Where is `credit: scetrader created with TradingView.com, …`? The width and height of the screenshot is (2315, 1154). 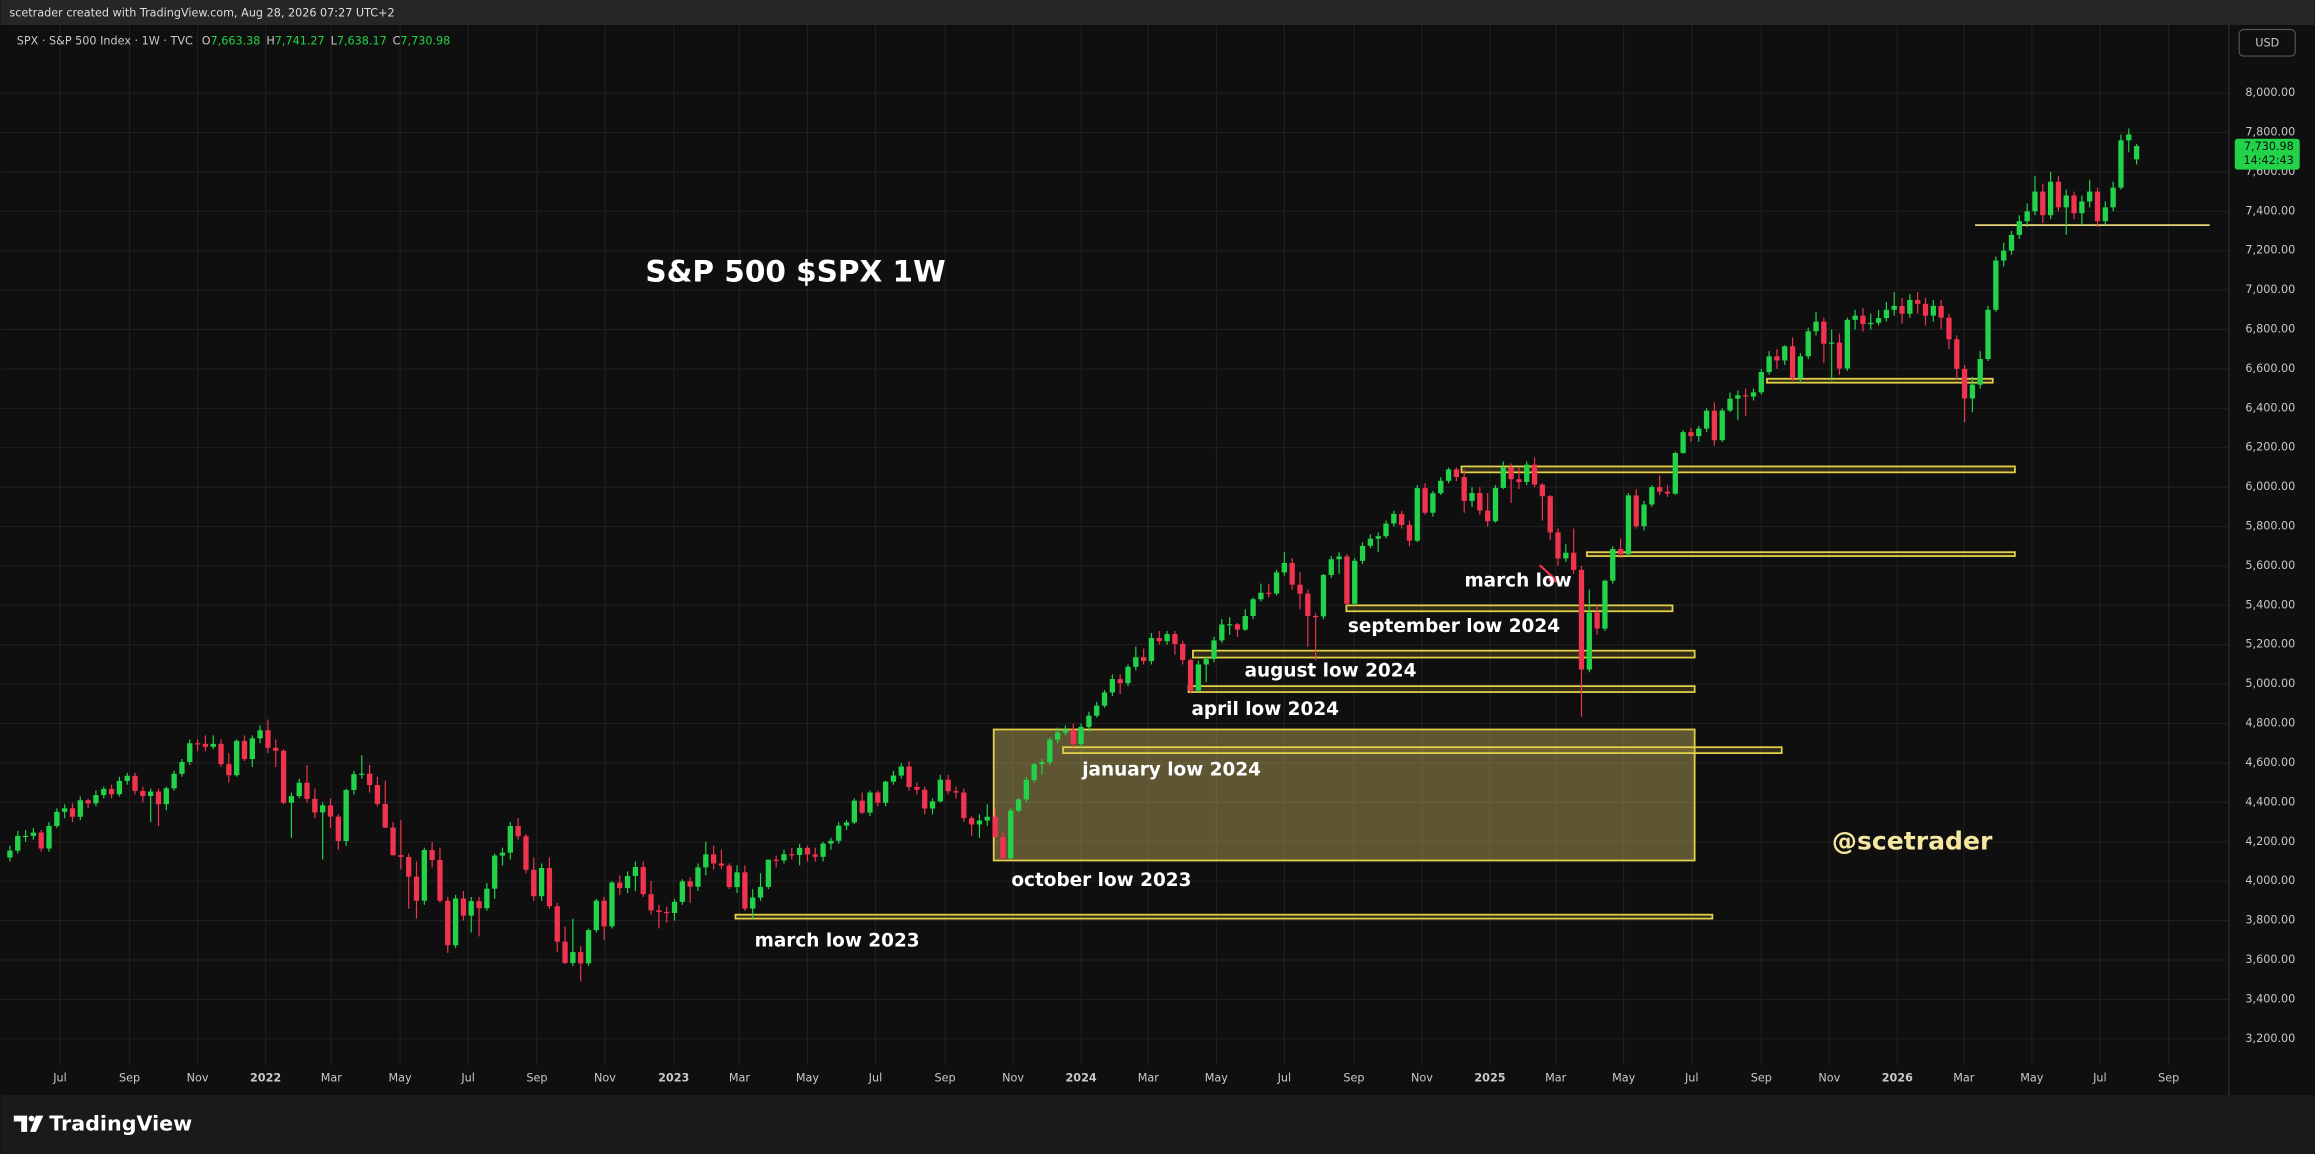 credit: scetrader created with TradingView.com, … is located at coordinates (201, 12).